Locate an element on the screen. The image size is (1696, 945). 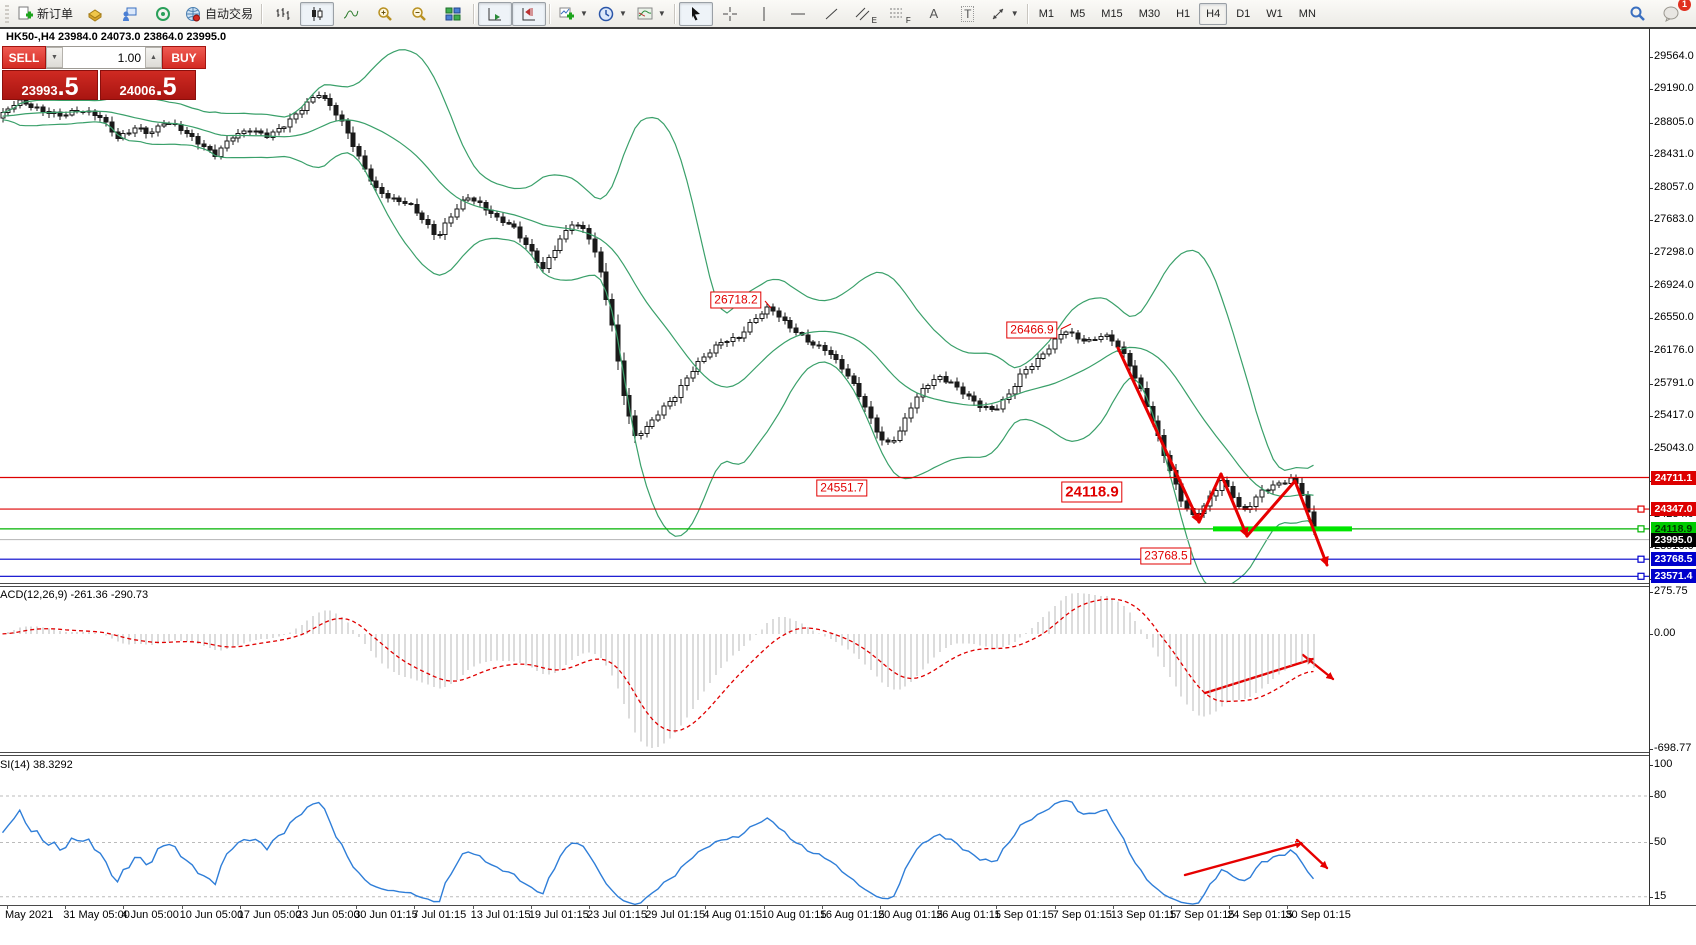
price-annotation: 24551.7 is located at coordinates (842, 488).